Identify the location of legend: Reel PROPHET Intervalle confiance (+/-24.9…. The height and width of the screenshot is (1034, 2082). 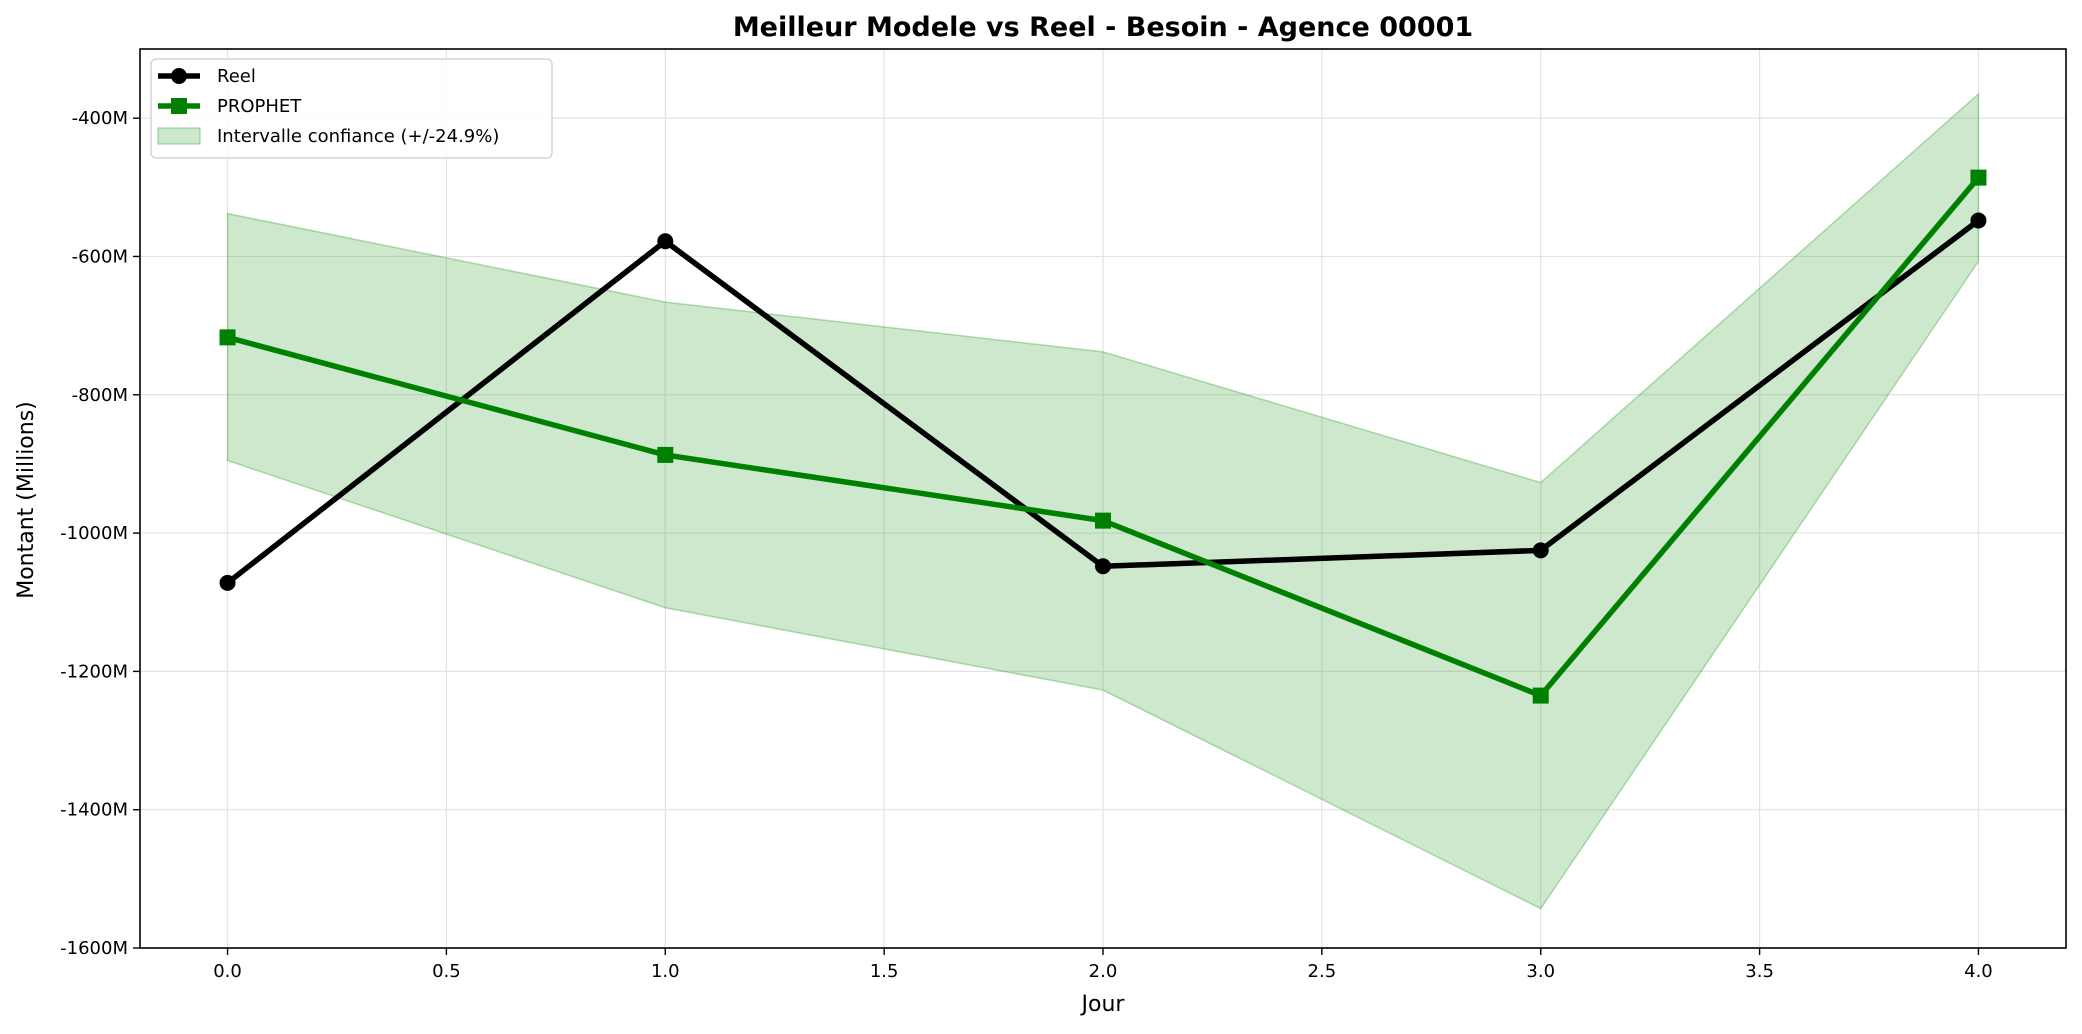
(351, 108).